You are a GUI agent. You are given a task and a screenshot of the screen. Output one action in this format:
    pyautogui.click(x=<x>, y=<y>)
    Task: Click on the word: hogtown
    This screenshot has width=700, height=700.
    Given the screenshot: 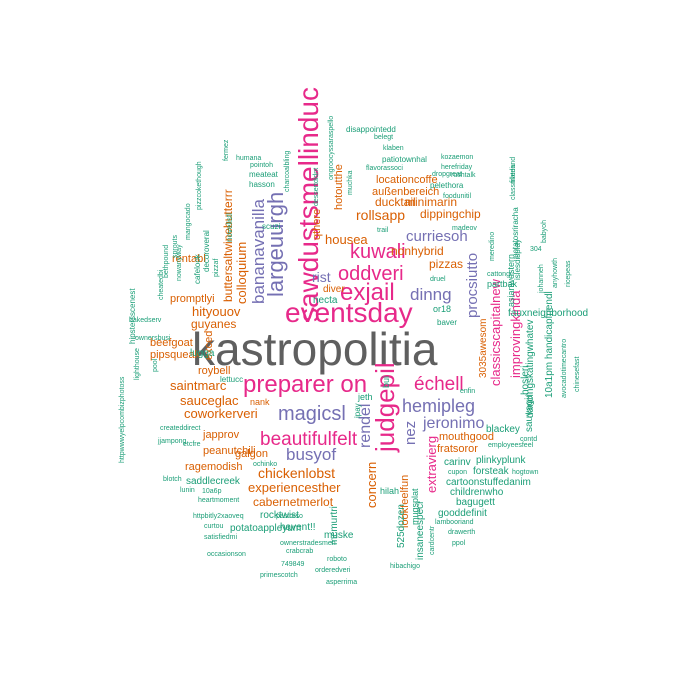 What is the action you would take?
    pyautogui.click(x=525, y=472)
    